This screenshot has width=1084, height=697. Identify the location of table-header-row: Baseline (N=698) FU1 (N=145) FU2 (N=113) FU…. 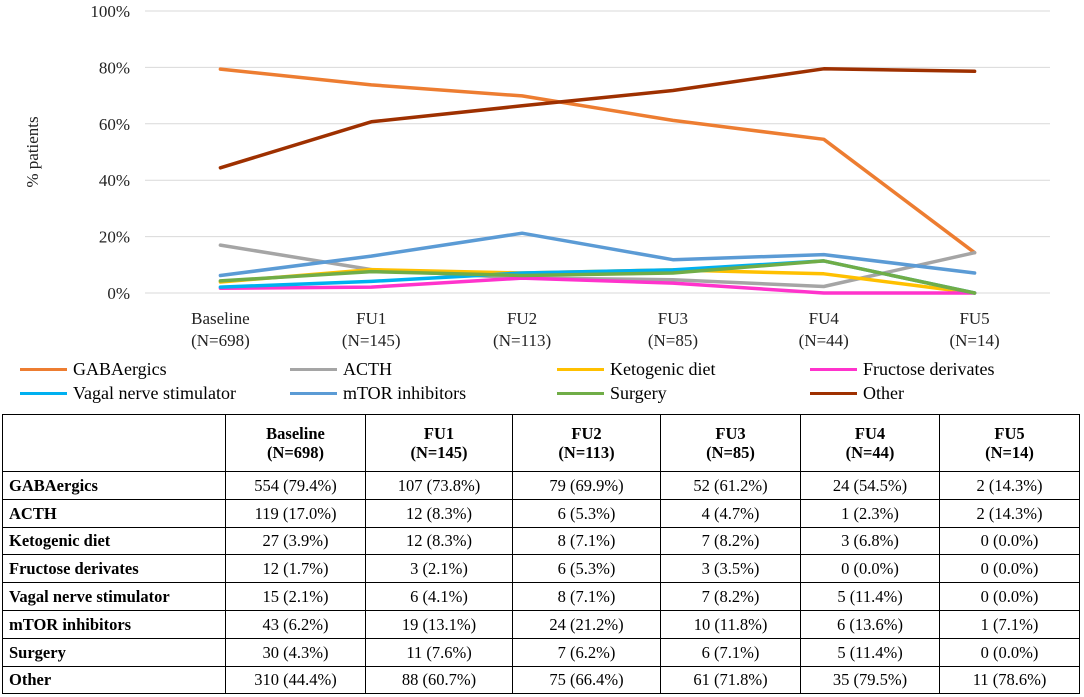
(541, 443).